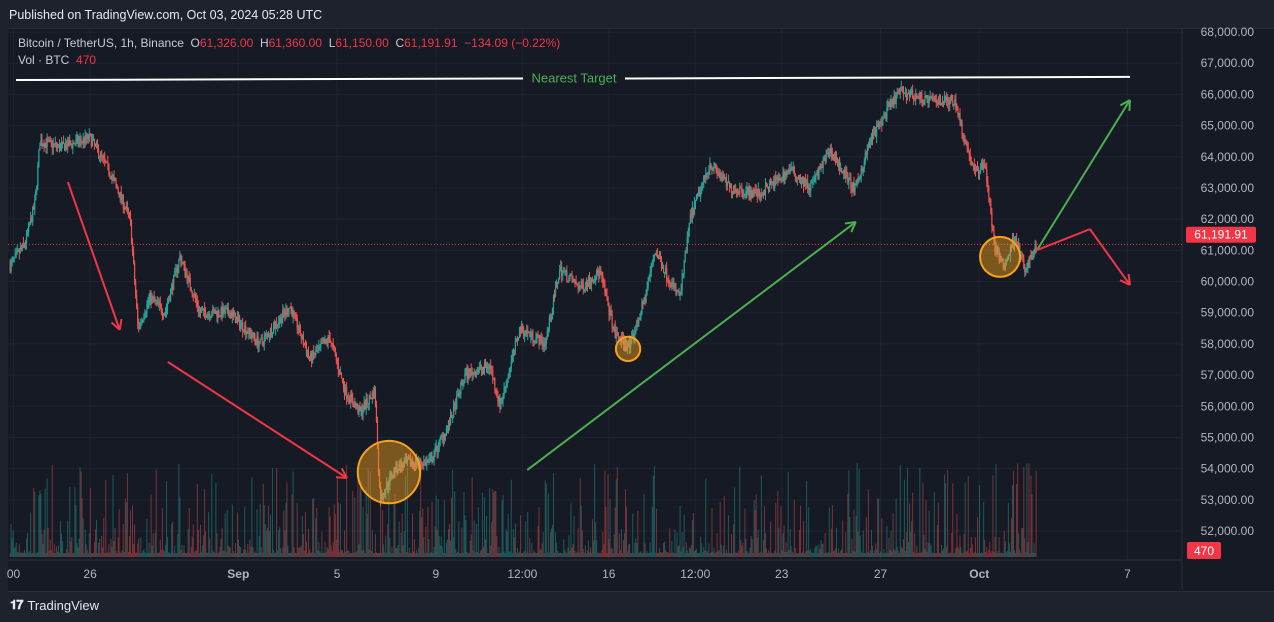  I want to click on symbol-title: Bitcoin / TetherUS, 1h, Binance, so click(101, 43).